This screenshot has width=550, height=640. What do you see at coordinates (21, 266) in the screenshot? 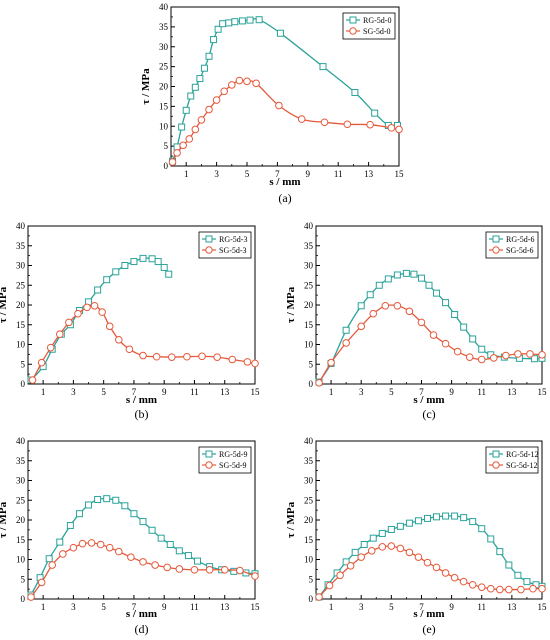
I see `y-tick-label: 30` at bounding box center [21, 266].